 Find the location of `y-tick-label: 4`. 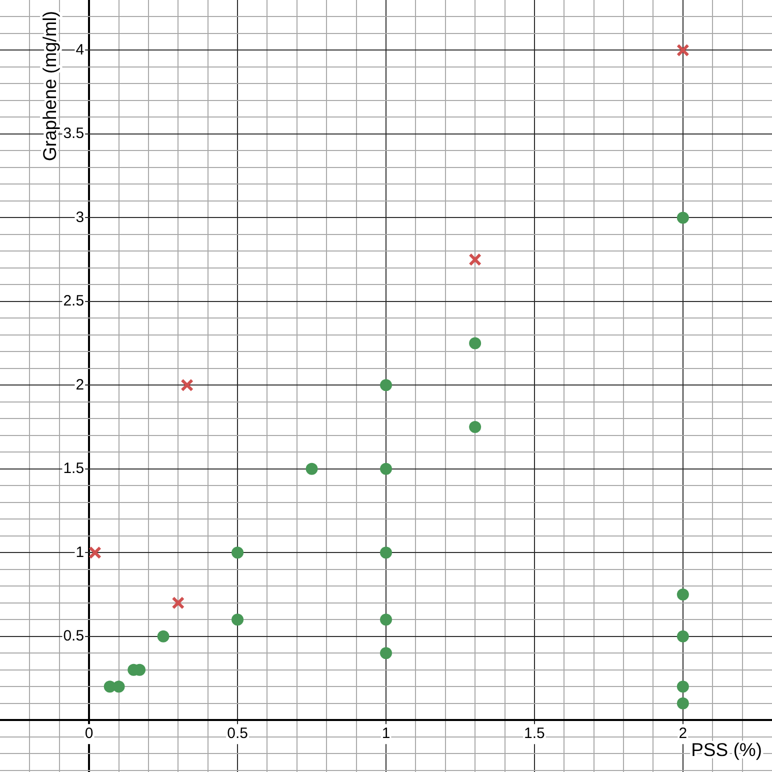

y-tick-label: 4 is located at coordinates (80, 49).